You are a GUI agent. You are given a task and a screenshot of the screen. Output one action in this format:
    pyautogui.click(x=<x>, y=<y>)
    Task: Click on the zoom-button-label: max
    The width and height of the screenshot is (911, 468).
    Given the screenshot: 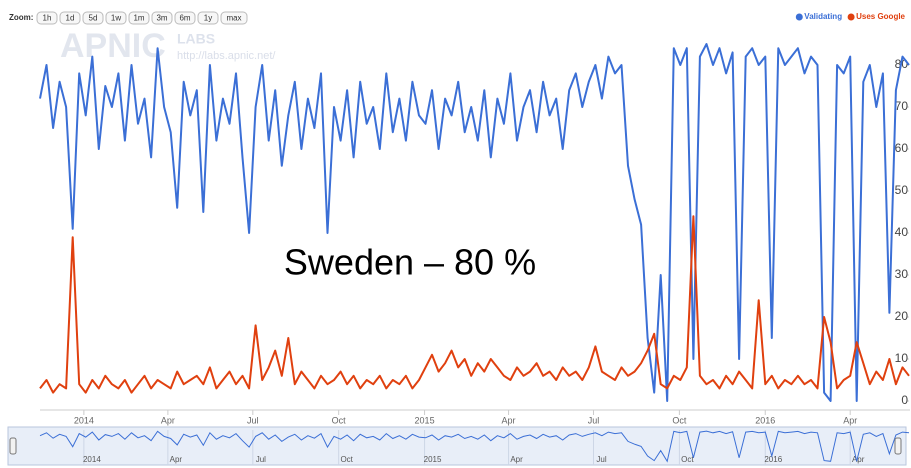 What is the action you would take?
    pyautogui.click(x=233, y=18)
    